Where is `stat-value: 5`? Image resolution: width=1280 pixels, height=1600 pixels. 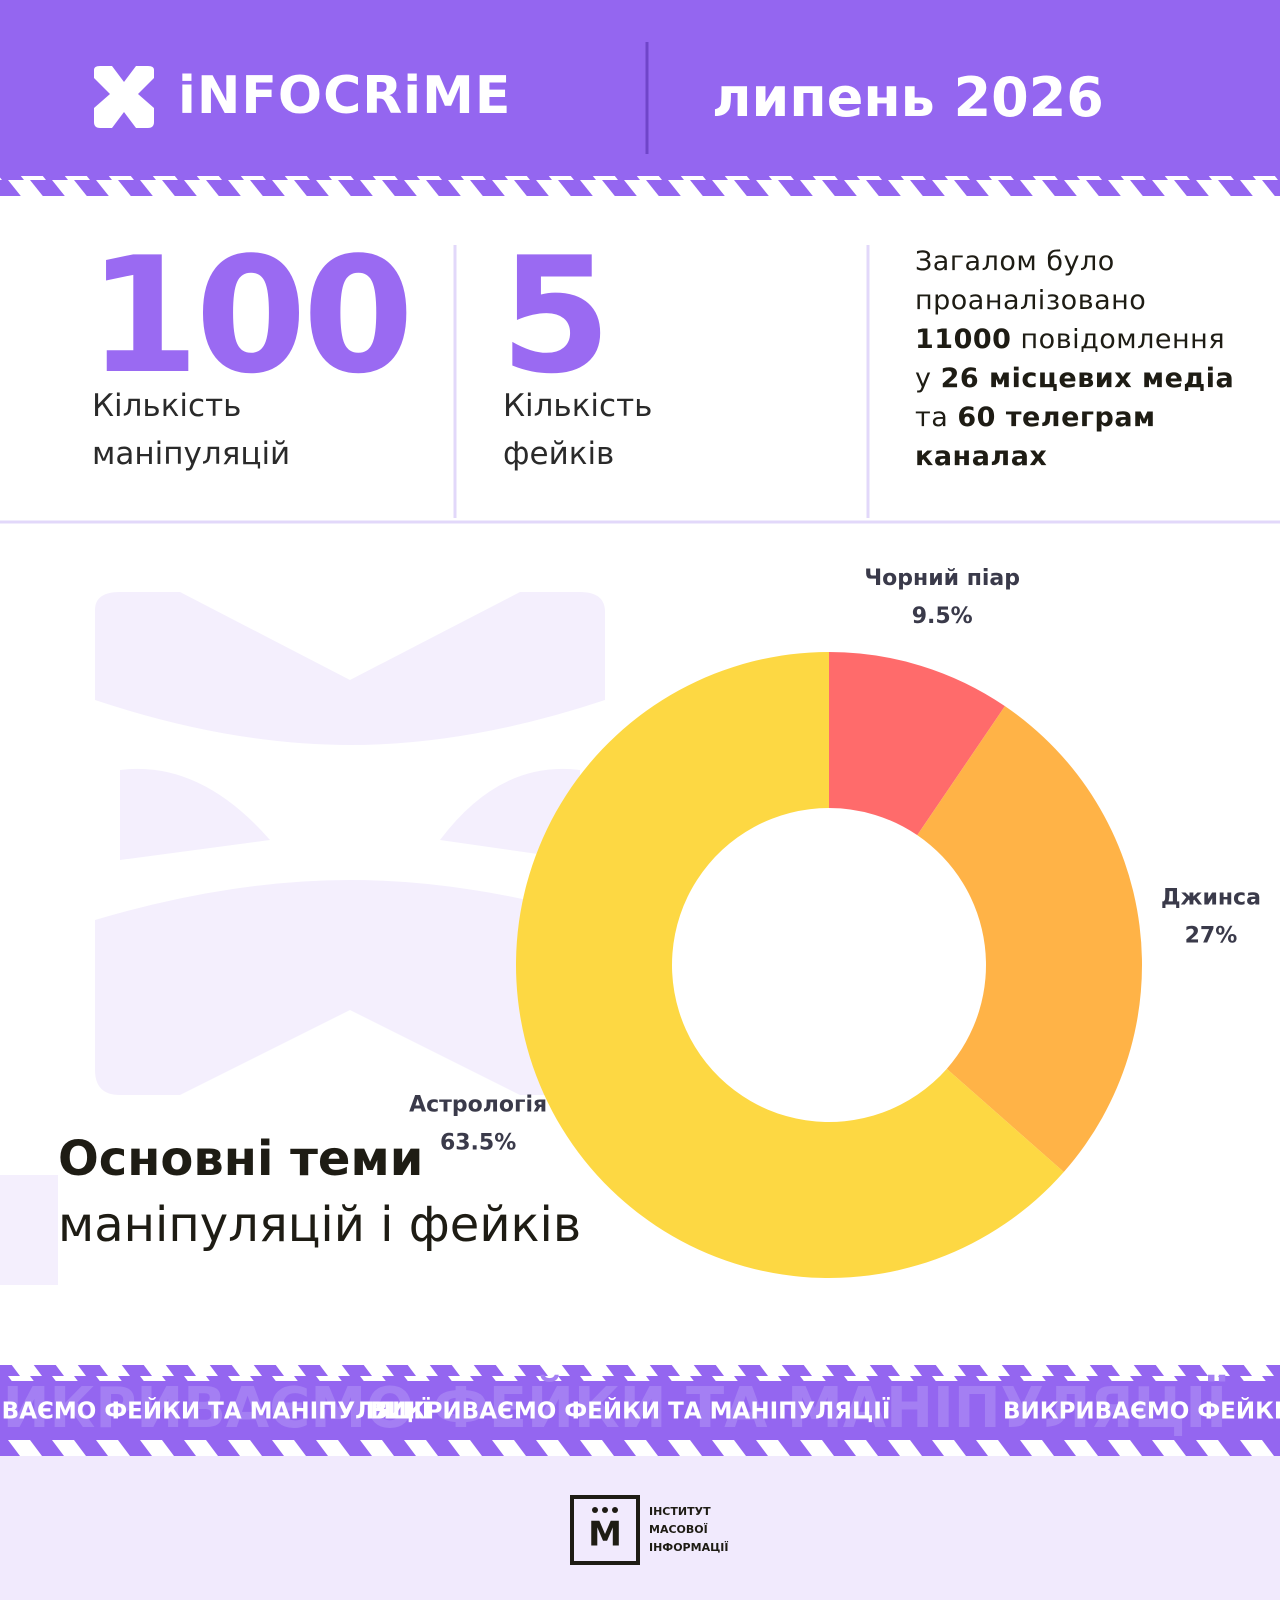 stat-value: 5 is located at coordinates (555, 315).